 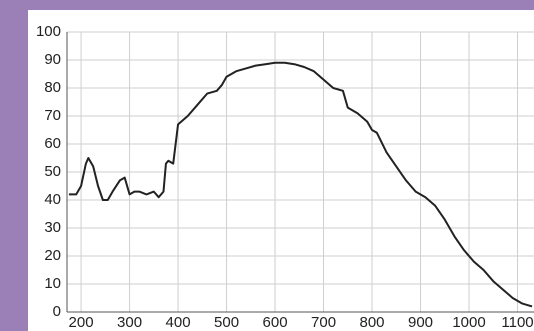 I want to click on y-tick-label: 20, so click(x=52, y=255).